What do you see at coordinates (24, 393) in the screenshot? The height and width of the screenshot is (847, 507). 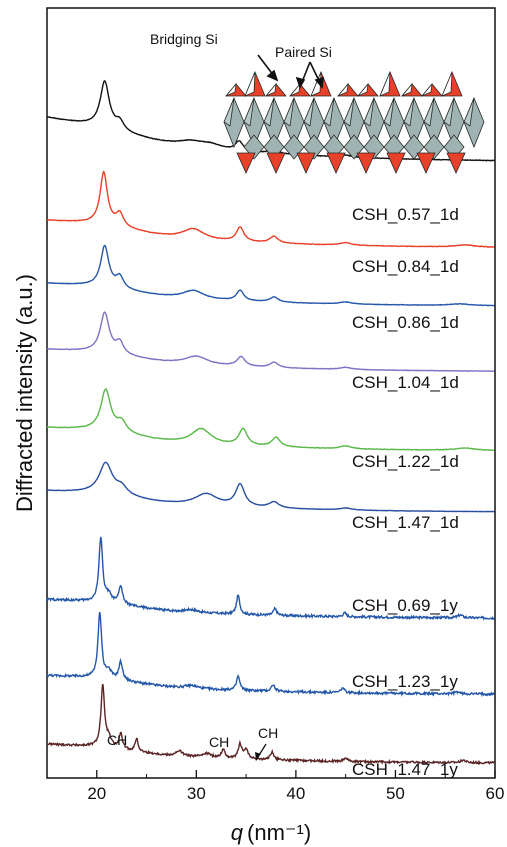 I see `y-axis-title: Diffracted intensity (a.u.)` at bounding box center [24, 393].